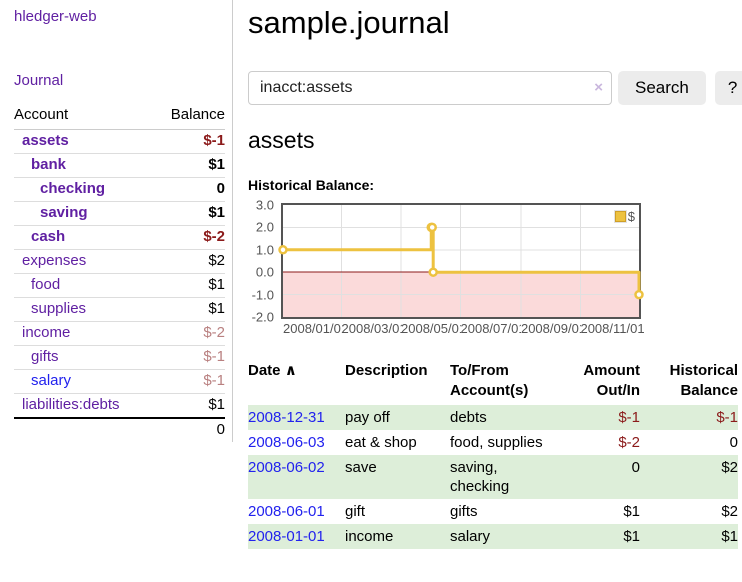  I want to click on accounts-header-account: Account, so click(84, 118).